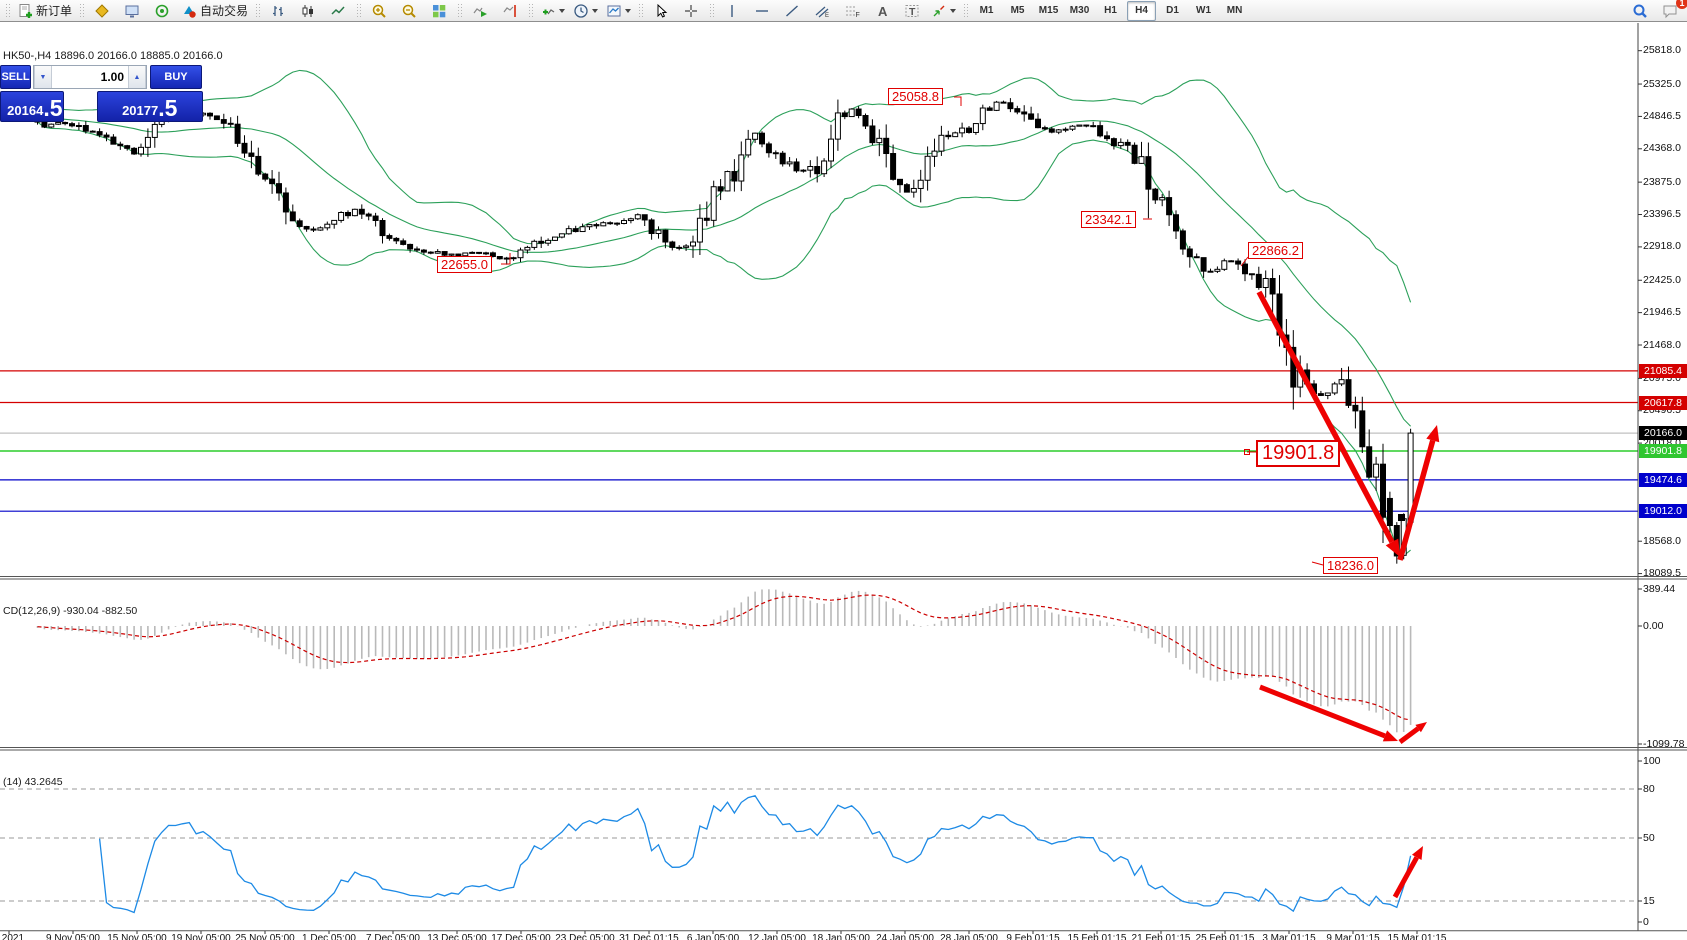 Image resolution: width=1687 pixels, height=940 pixels. Describe the element at coordinates (618, 11) in the screenshot. I see `toolbar-button-templates` at that location.